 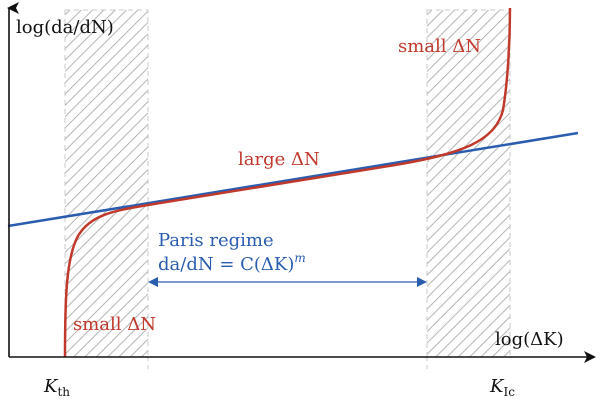 What do you see at coordinates (279, 159) in the screenshot?
I see `large-dn-label: large ΔN` at bounding box center [279, 159].